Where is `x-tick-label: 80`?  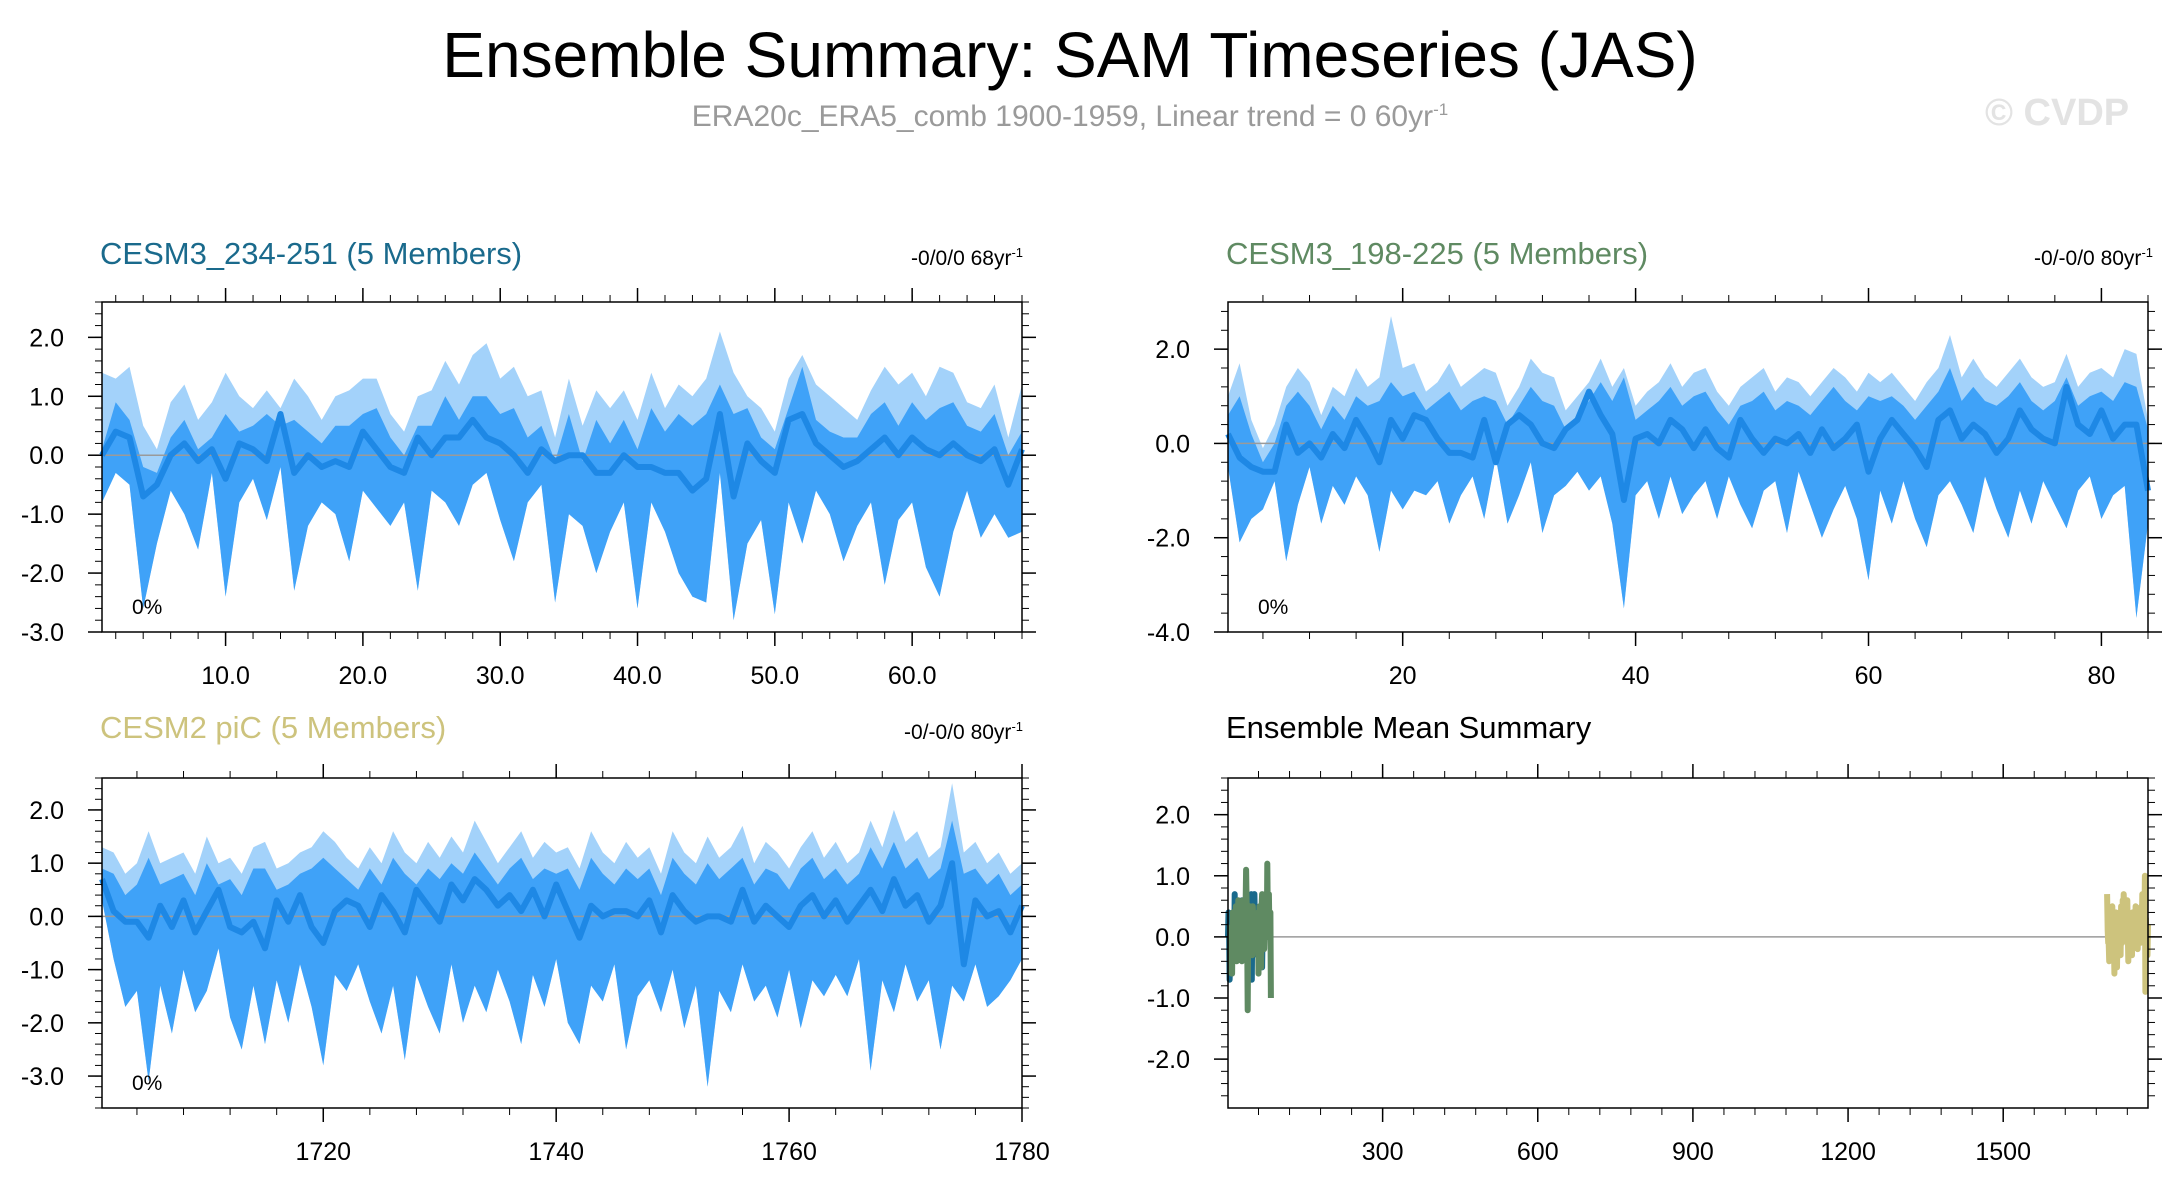
x-tick-label: 80 is located at coordinates (2102, 676).